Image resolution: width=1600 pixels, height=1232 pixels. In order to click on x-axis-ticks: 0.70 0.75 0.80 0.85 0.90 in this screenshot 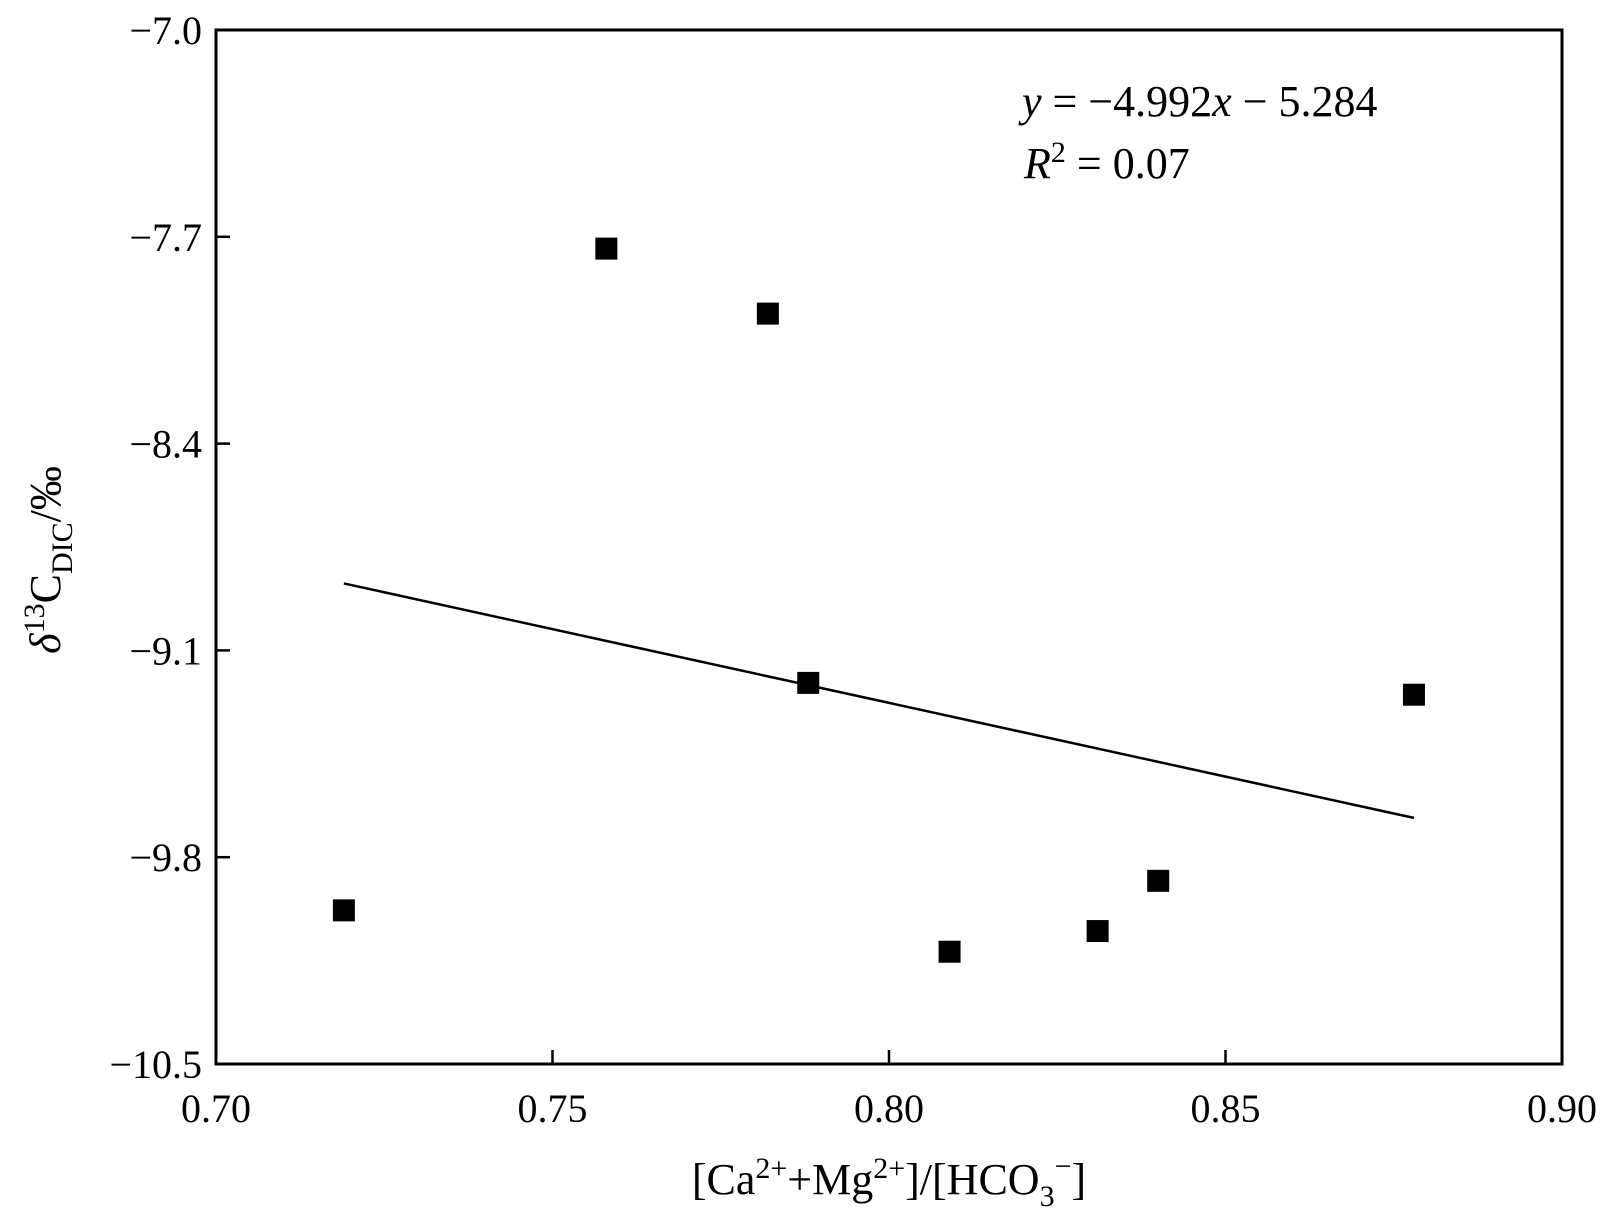, I will do `click(889, 1090)`.